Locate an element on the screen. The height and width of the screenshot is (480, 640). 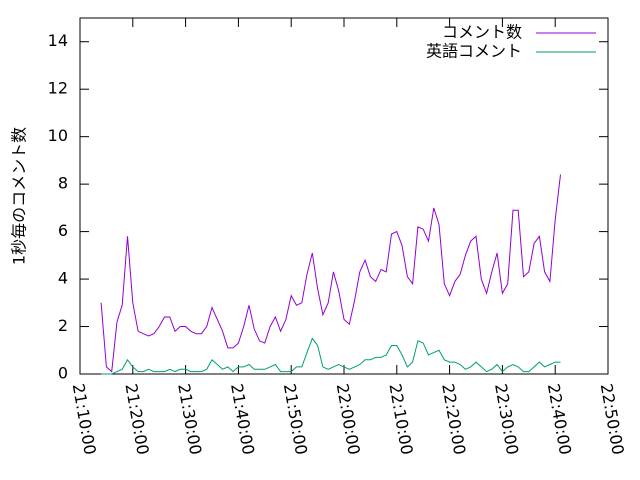
x-tick-label: 22:10:00 is located at coordinates (400, 419).